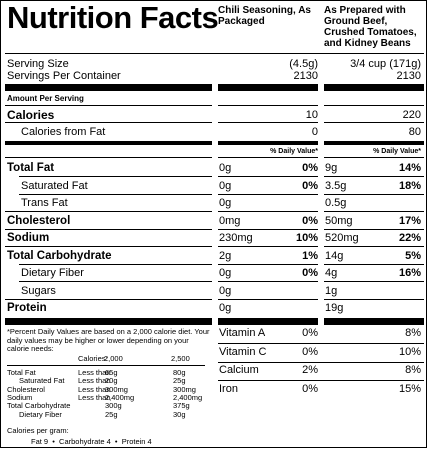 Image resolution: width=429 pixels, height=450 pixels. I want to click on nutrient-dv-col2: 16%, so click(409, 273).